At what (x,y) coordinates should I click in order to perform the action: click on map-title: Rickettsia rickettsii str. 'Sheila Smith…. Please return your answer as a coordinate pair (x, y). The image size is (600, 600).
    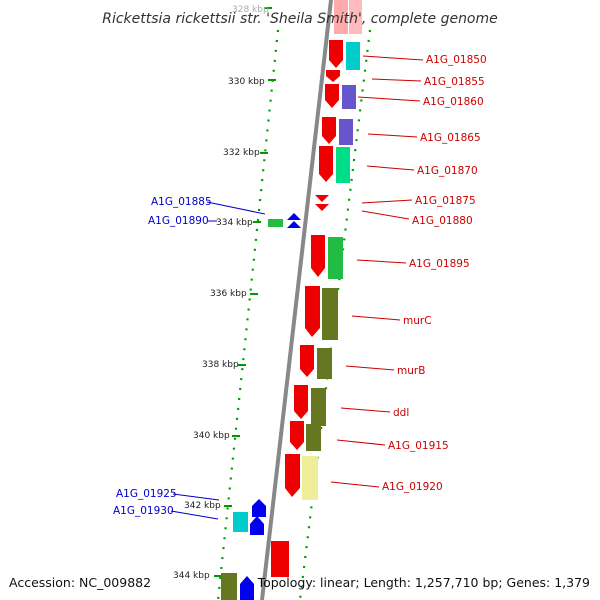
    Looking at the image, I should click on (300, 19).